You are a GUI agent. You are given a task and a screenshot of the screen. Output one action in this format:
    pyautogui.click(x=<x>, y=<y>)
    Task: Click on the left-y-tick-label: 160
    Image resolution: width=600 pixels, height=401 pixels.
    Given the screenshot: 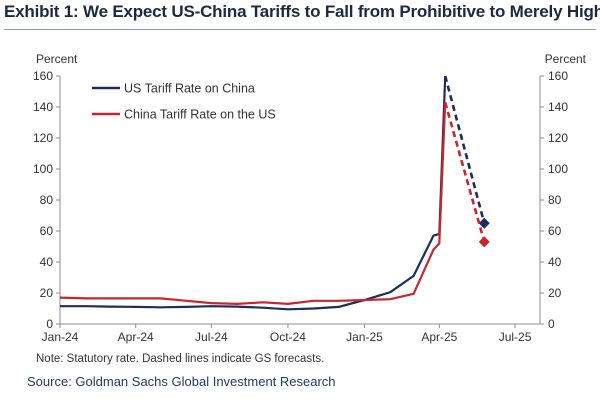 What is the action you would take?
    pyautogui.click(x=43, y=76)
    